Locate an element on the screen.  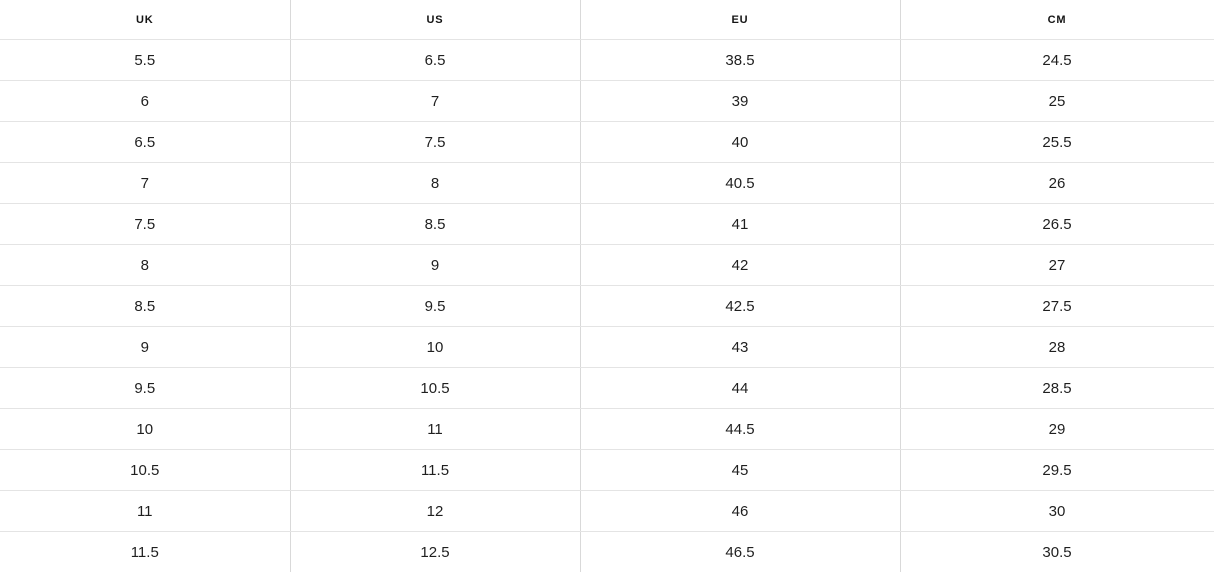
table-cell-eu: 44 is located at coordinates (740, 388).